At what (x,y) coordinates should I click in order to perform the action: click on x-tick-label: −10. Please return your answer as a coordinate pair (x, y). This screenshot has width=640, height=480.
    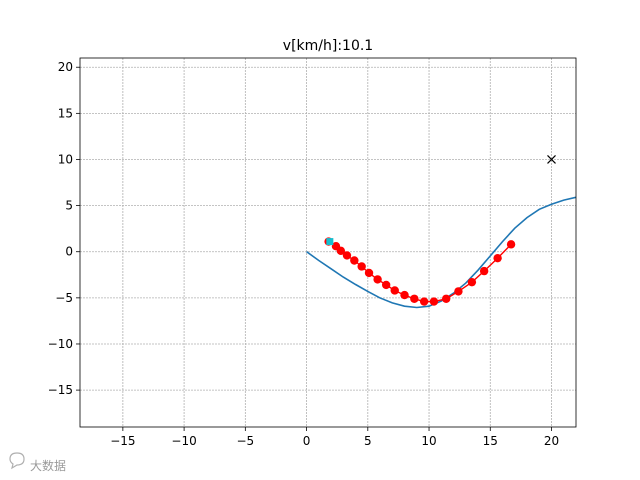
    Looking at the image, I should click on (183, 441).